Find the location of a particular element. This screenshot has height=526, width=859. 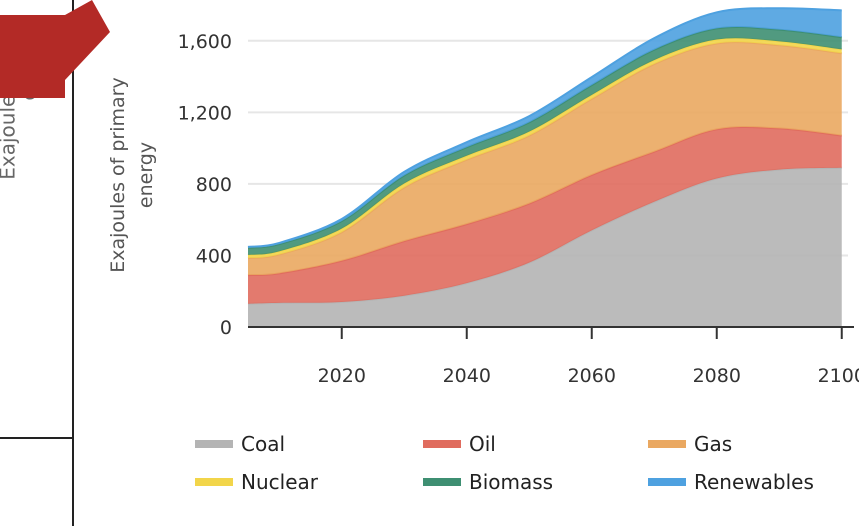

legend-swatch-coal is located at coordinates (214, 444).